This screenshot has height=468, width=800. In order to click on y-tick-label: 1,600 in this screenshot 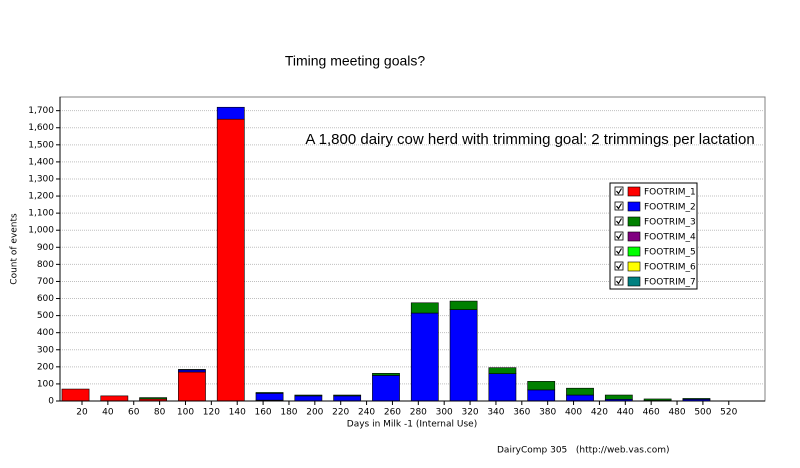, I will do `click(41, 128)`.